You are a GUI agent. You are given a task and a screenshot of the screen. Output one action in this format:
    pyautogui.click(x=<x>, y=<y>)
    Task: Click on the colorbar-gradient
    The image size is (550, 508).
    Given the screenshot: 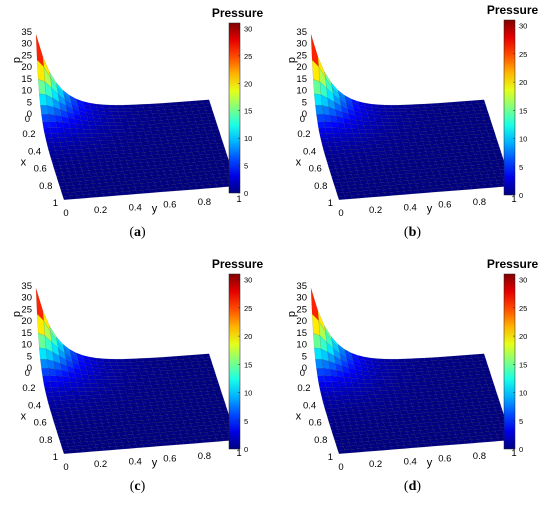 What is the action you would take?
    pyautogui.click(x=234, y=108)
    